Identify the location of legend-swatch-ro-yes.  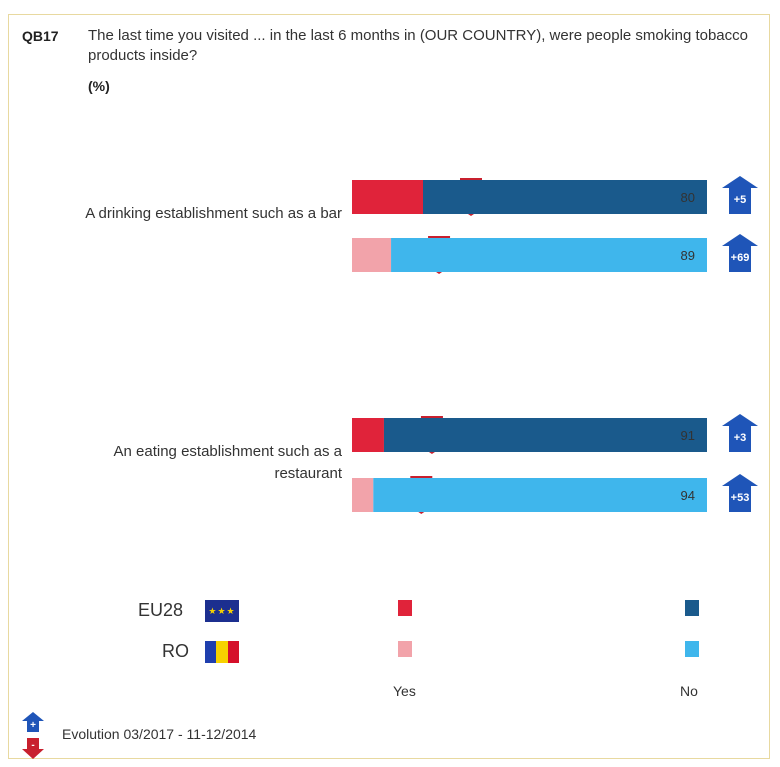
(405, 649).